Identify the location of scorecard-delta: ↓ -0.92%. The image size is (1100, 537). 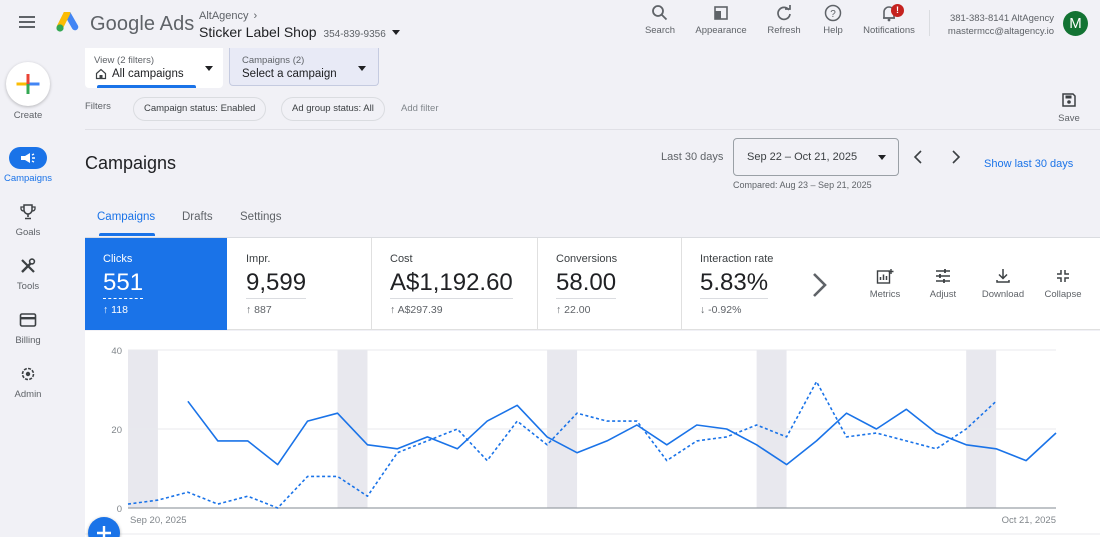
(721, 310).